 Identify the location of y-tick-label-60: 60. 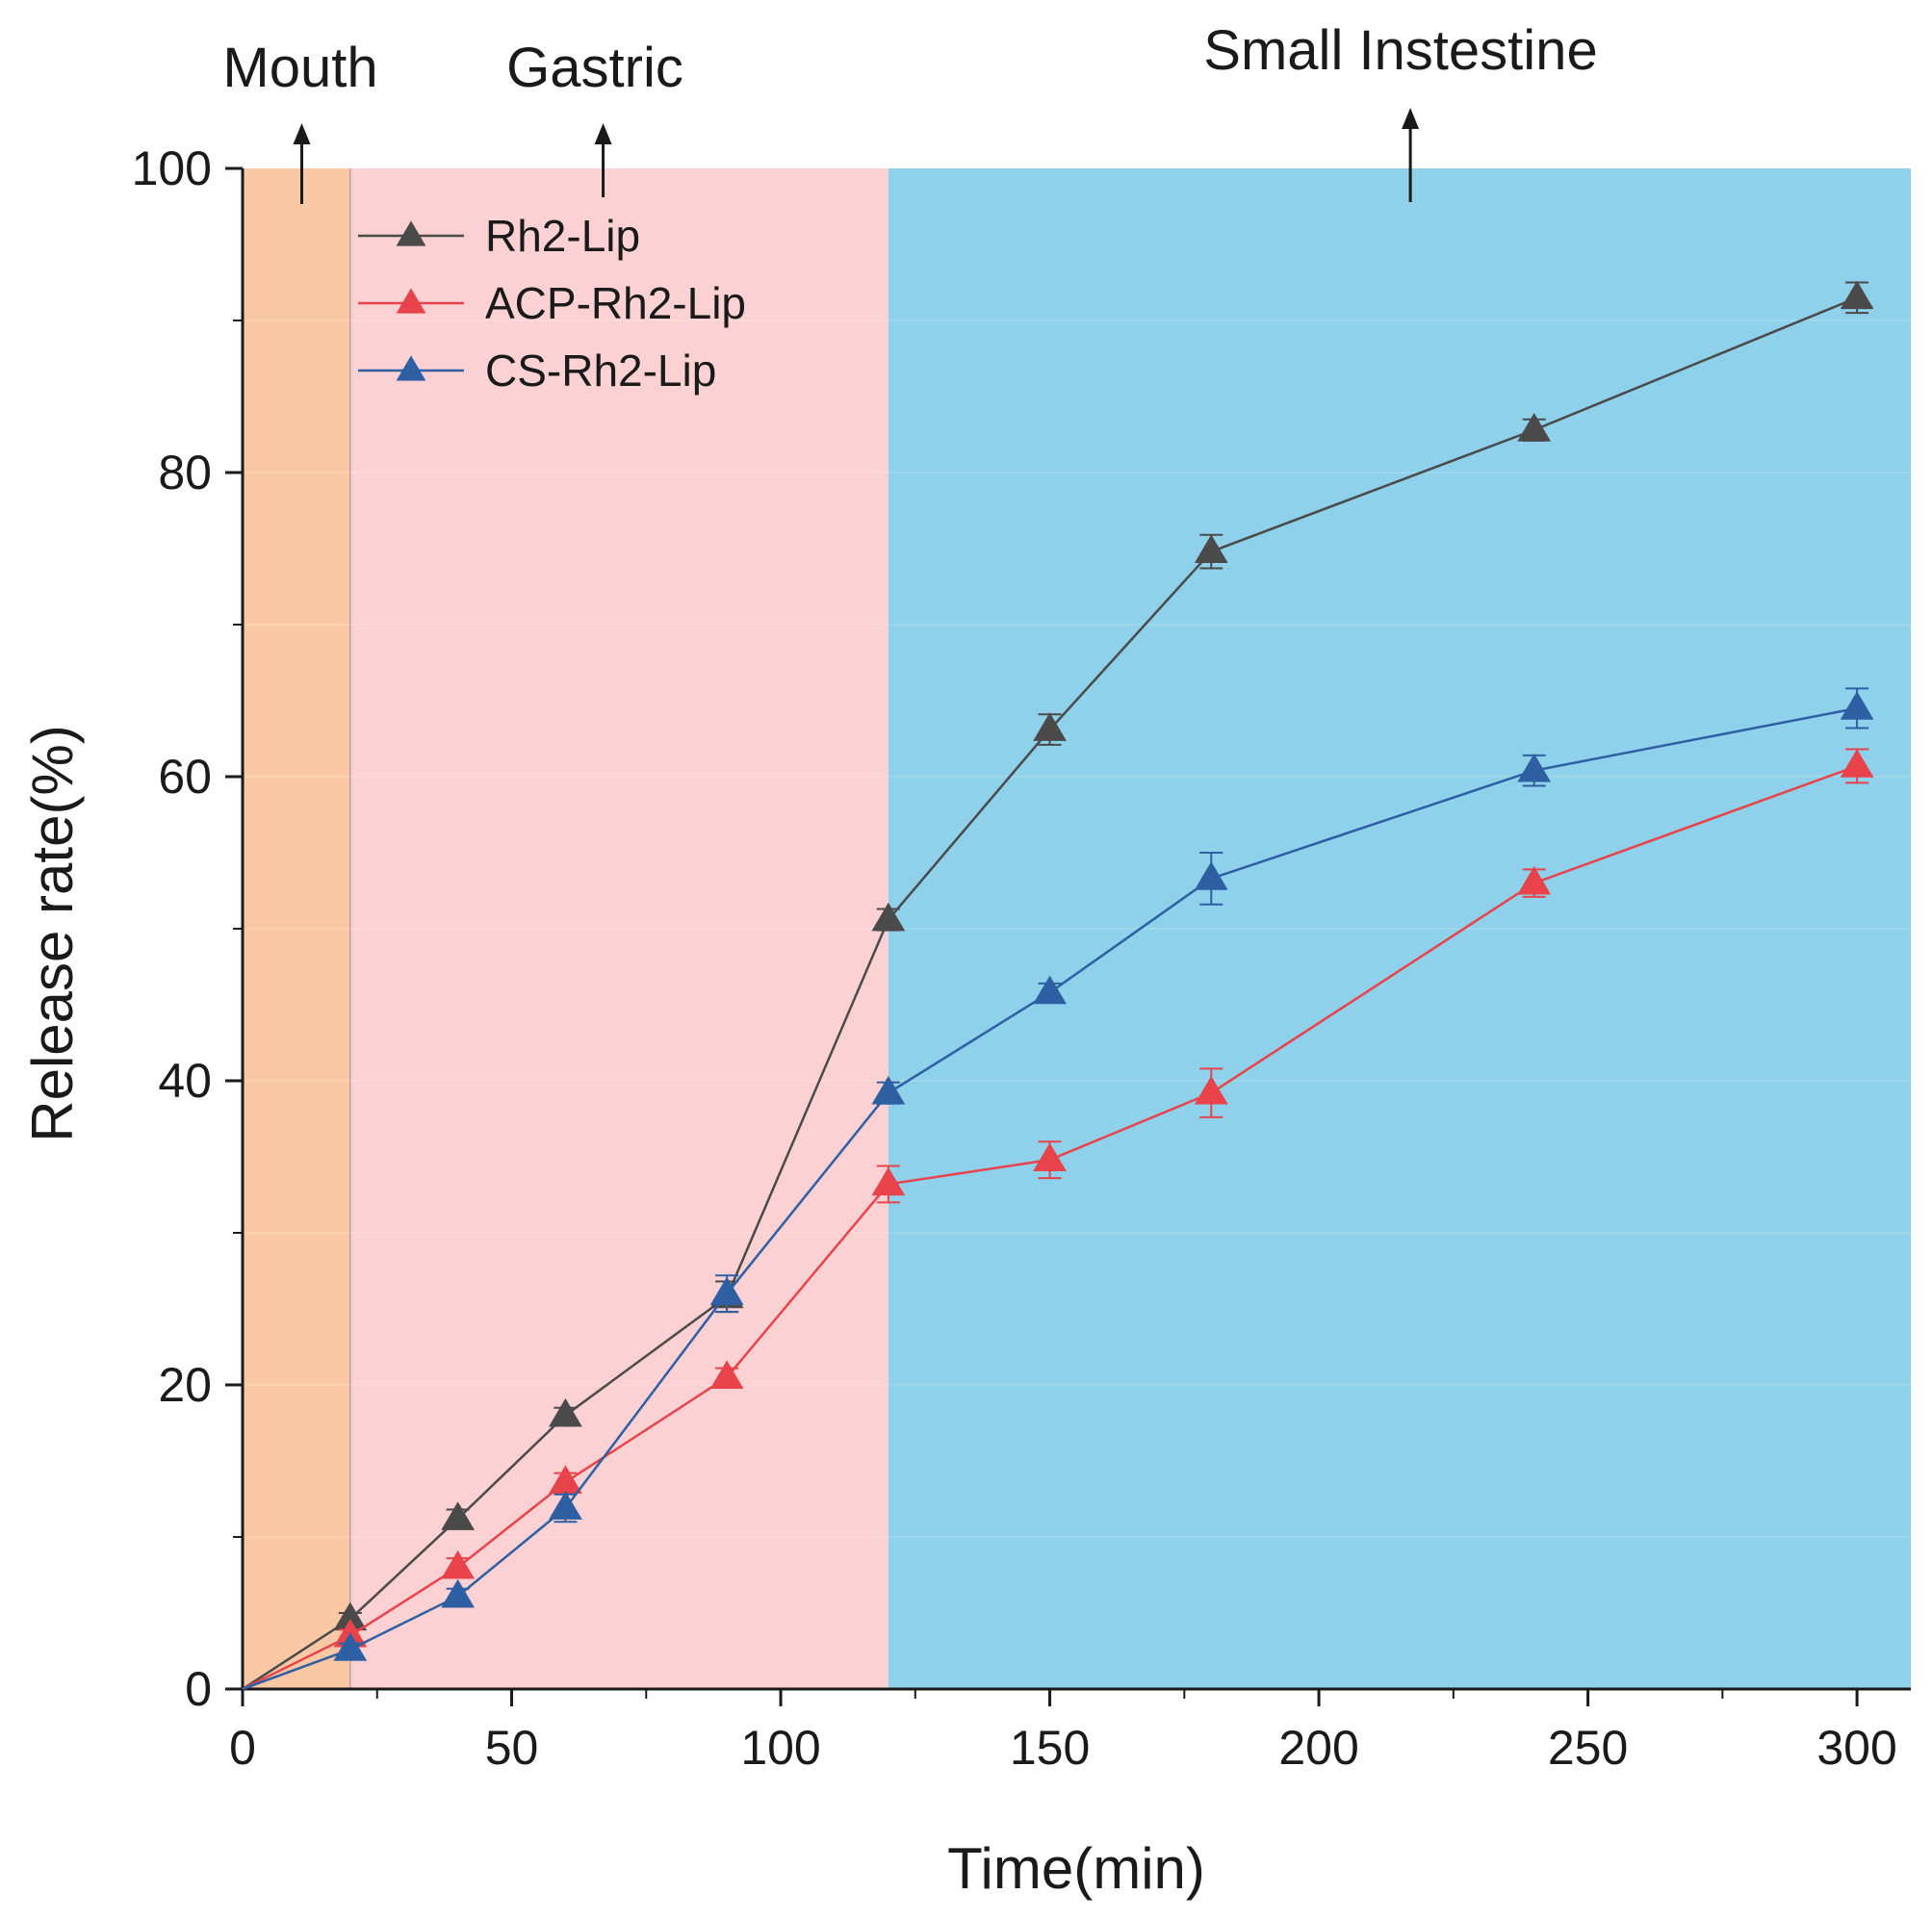
(185, 777).